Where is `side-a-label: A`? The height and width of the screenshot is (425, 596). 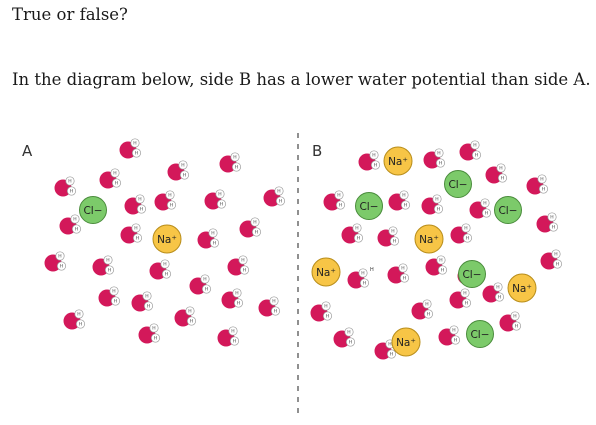
side-a-label: A is located at coordinates (27, 151).